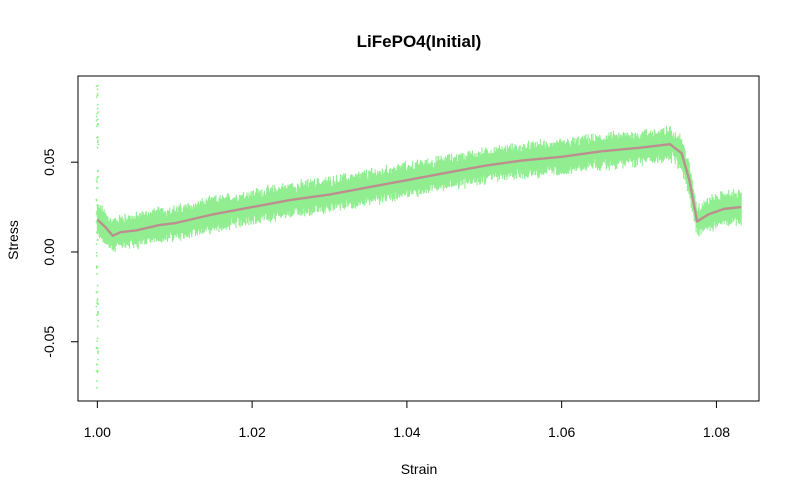  Describe the element at coordinates (97, 432) in the screenshot. I see `x-tick-label: 1.00` at that location.